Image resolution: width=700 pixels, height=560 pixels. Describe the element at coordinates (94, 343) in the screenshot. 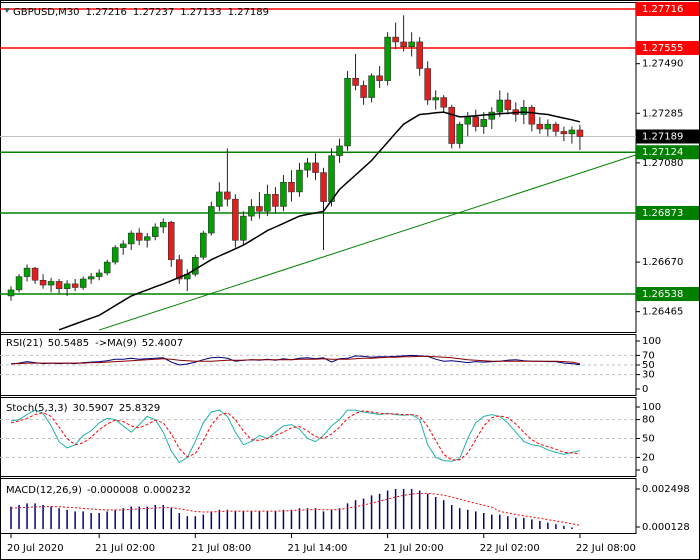

I see `indicator-header: RSI(21) 50.5485 ->MA(9) 52.4007` at that location.